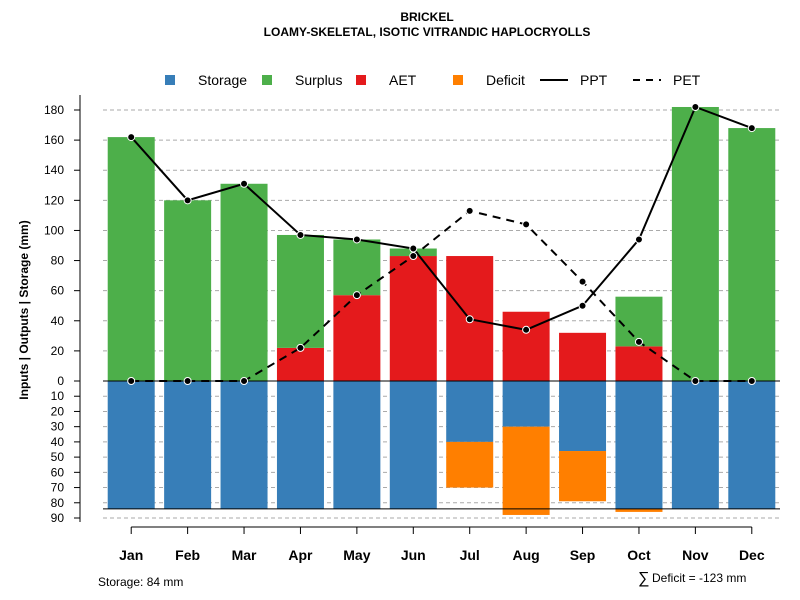 This screenshot has height=600, width=800. I want to click on x-tick-label: Feb, so click(187, 555).